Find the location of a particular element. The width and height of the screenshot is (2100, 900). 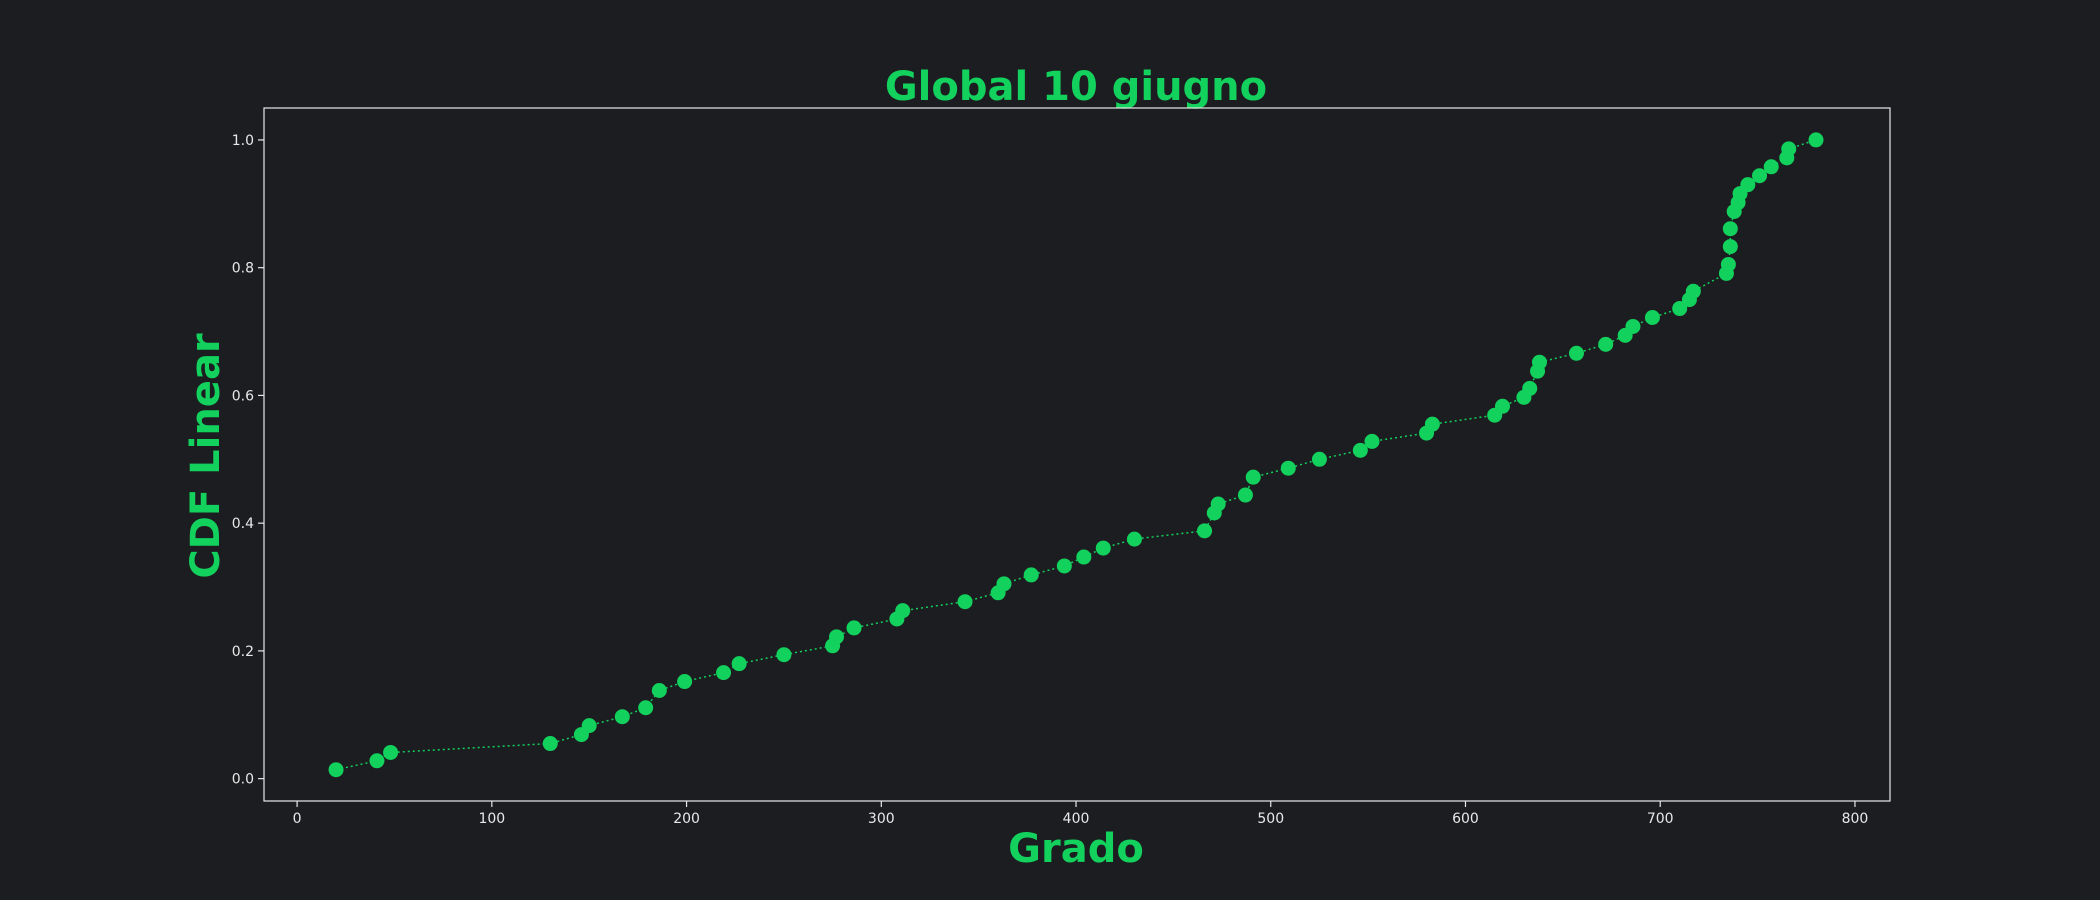

x-tick-label: 600 is located at coordinates (1465, 819).